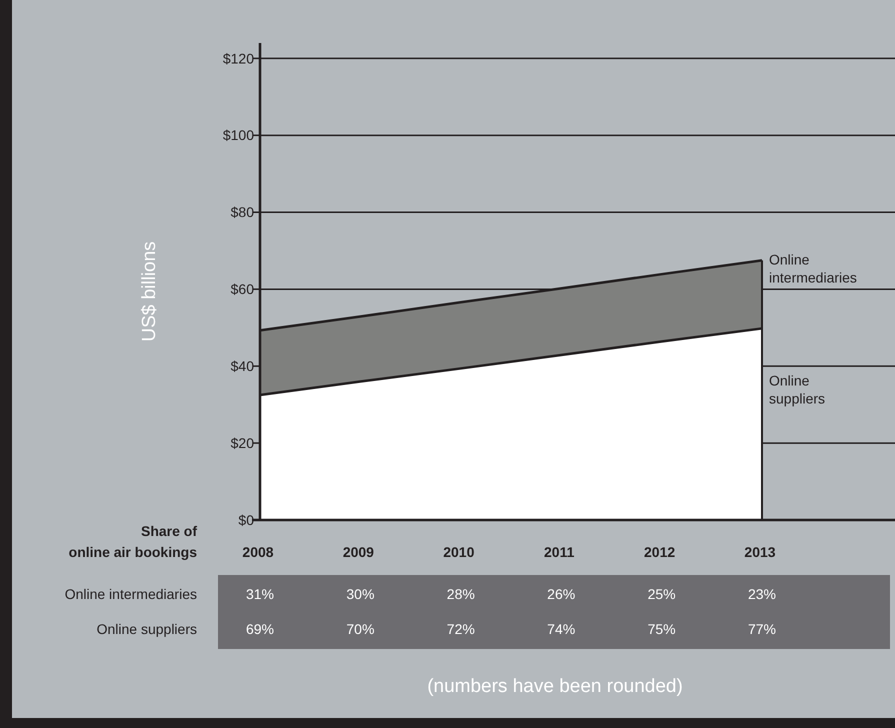 The height and width of the screenshot is (728, 895). I want to click on text: 26%, so click(561, 594).